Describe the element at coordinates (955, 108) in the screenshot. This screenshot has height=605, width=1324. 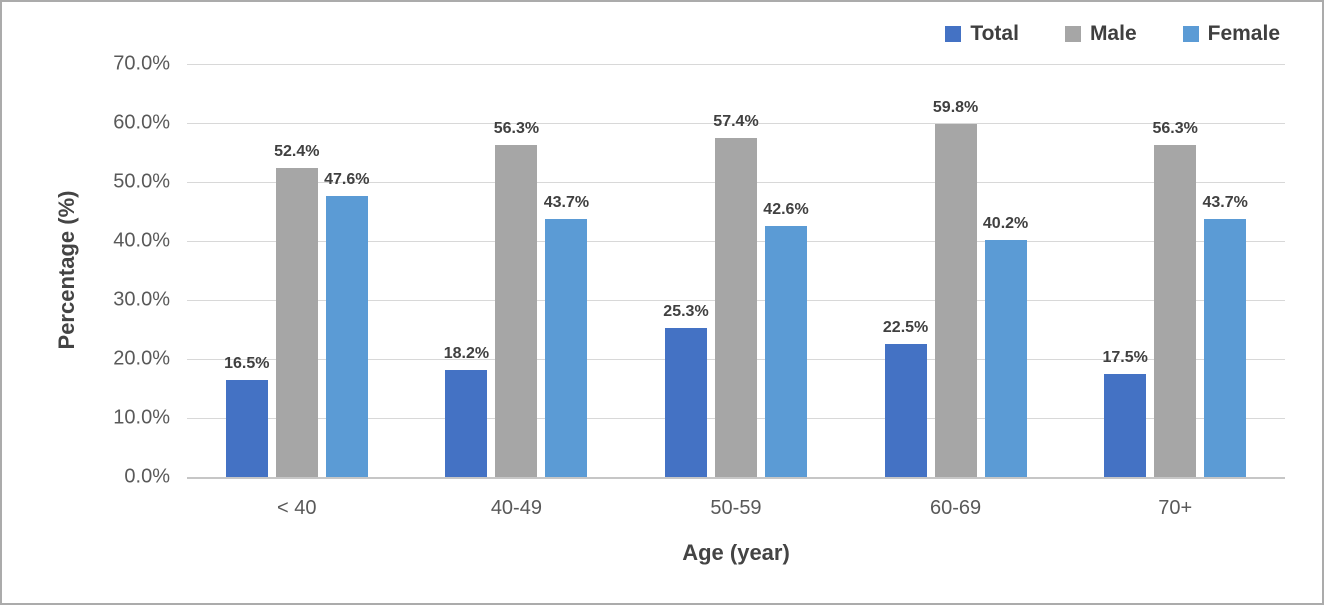
I see `bar-value-label: 59.8%` at that location.